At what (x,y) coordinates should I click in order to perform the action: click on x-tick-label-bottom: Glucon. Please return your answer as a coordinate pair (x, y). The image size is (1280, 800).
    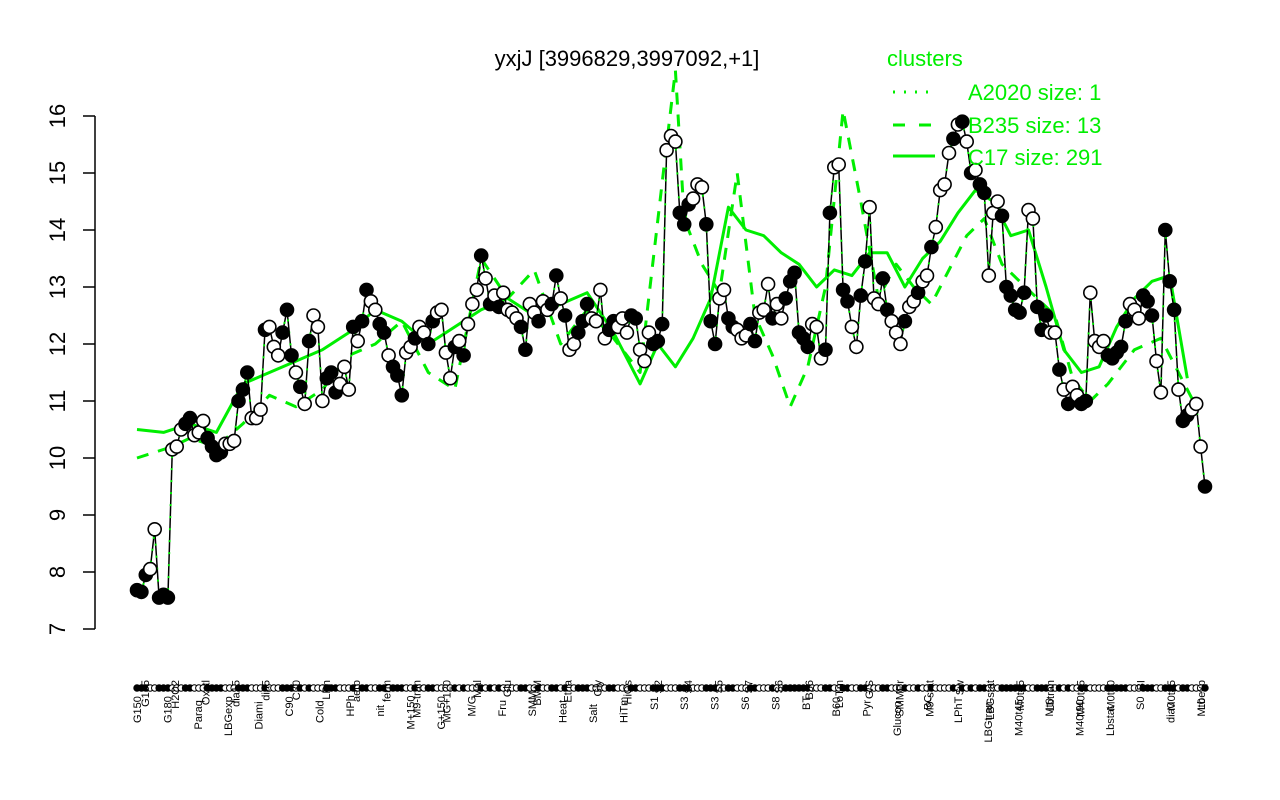
    Looking at the image, I should click on (898, 718).